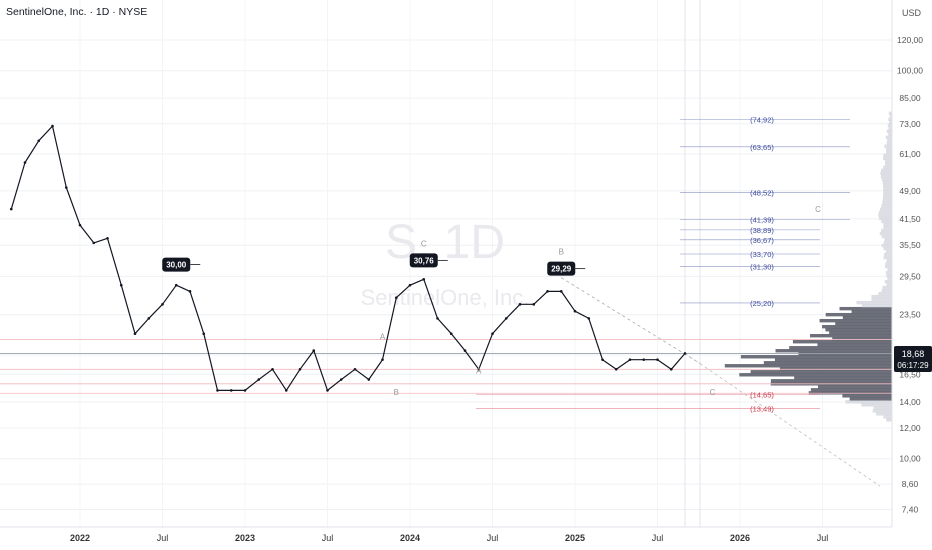 Image resolution: width=932 pixels, height=550 pixels. I want to click on price-tick-label: 100,00, so click(910, 71).